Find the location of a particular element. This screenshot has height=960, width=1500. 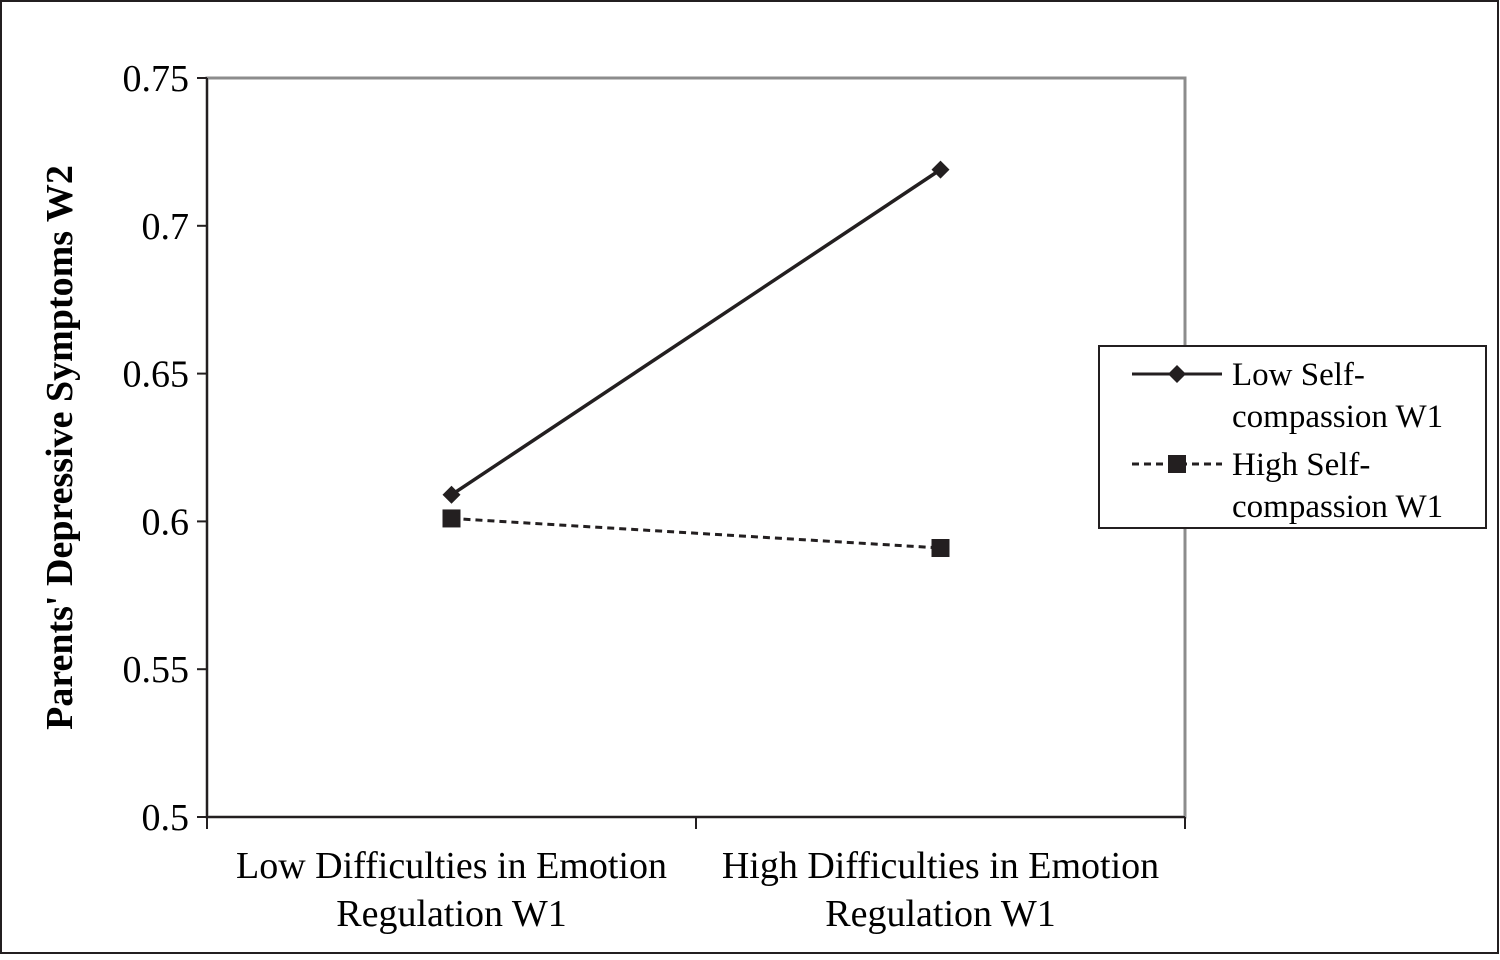

y-tick-label: 0.65 is located at coordinates (156, 375).